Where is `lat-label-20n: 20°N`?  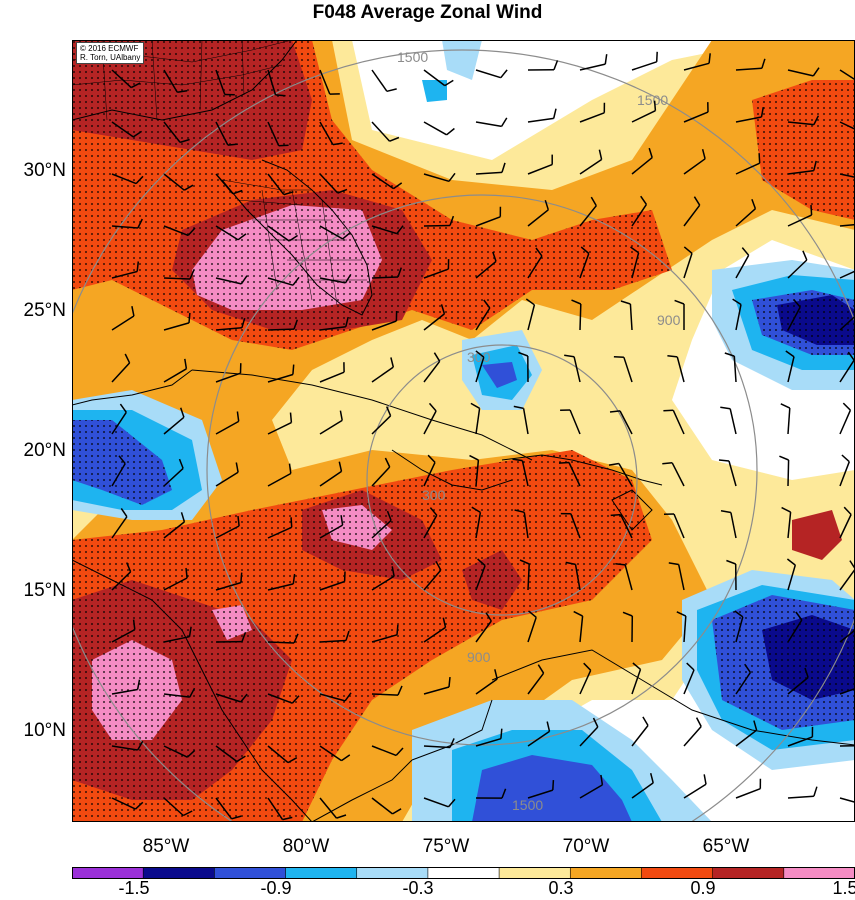 lat-label-20n: 20°N is located at coordinates (44, 450).